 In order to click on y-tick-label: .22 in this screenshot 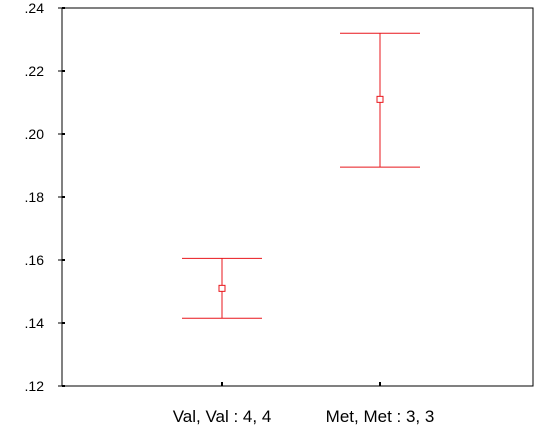, I will do `click(35, 71)`.